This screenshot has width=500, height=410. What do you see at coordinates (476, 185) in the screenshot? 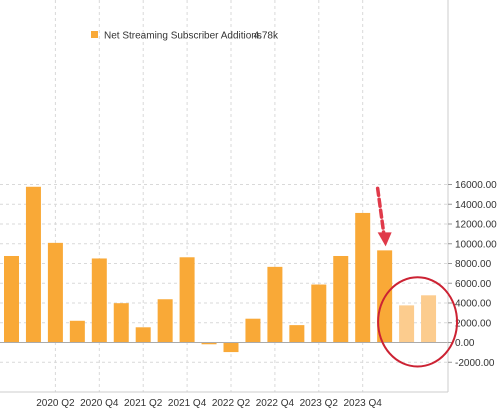
I see `y-tick-label: 16000.00` at bounding box center [476, 185].